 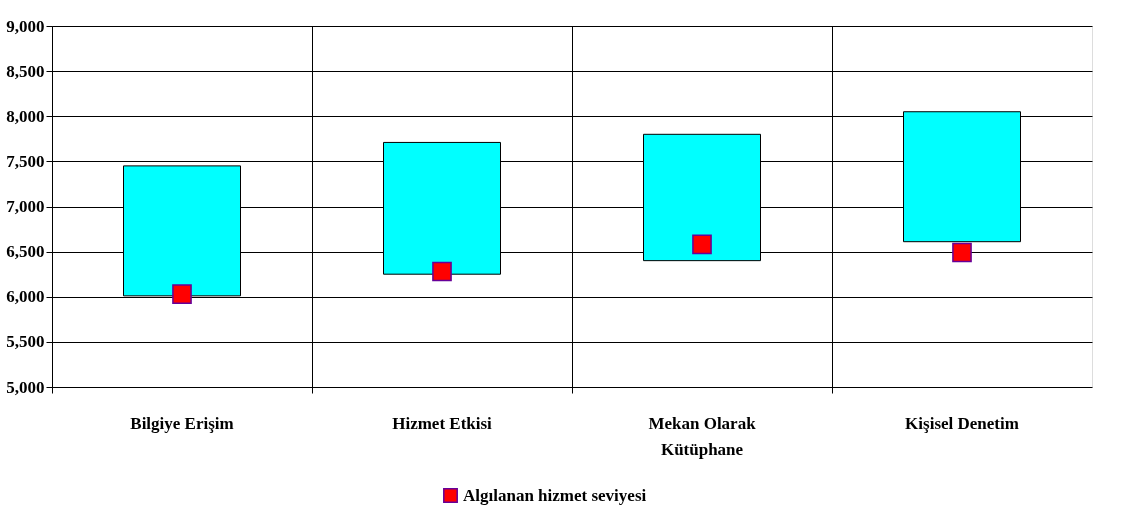 What do you see at coordinates (442, 423) in the screenshot?
I see `x-tick-label: Hizmet Etkisi` at bounding box center [442, 423].